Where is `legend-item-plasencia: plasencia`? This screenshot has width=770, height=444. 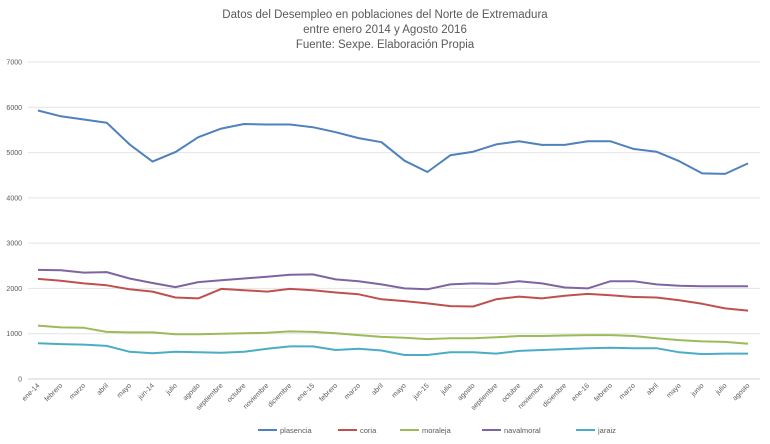
legend-item-plasencia: plasencia is located at coordinates (285, 430).